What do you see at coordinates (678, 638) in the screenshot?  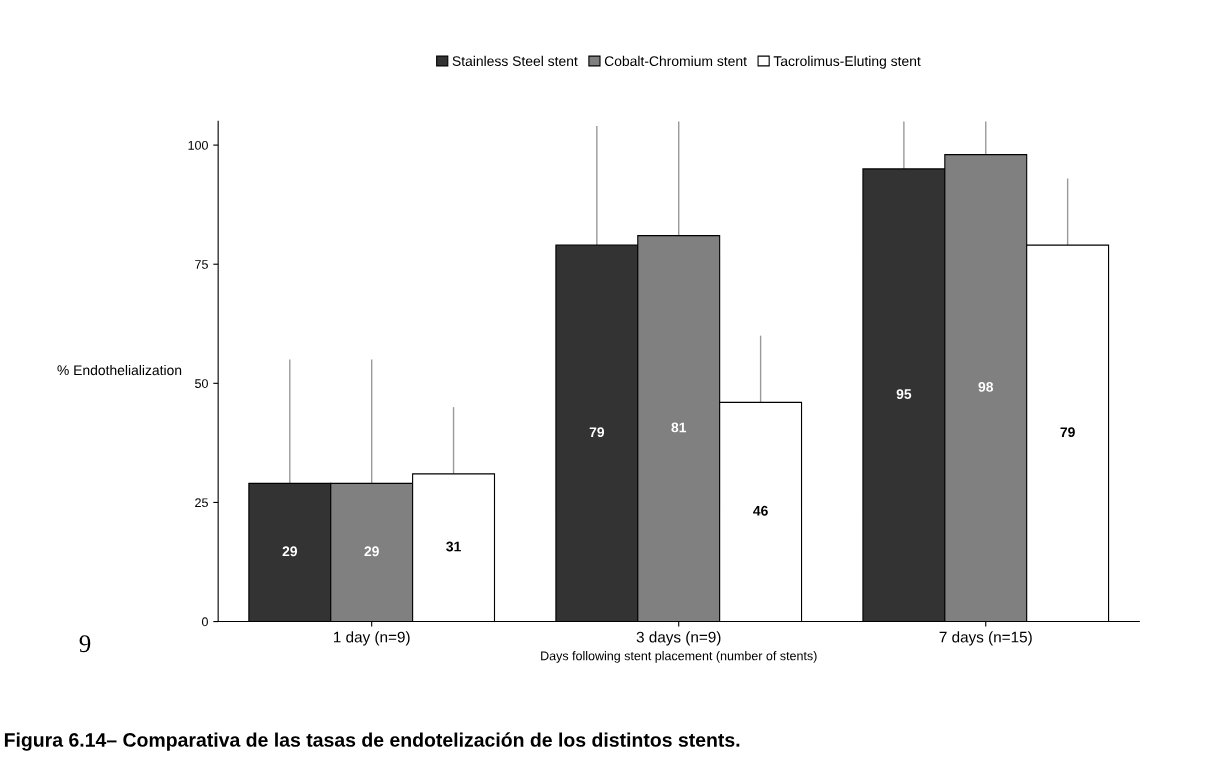 I see `x-tick-label: 3 days (n=9)` at bounding box center [678, 638].